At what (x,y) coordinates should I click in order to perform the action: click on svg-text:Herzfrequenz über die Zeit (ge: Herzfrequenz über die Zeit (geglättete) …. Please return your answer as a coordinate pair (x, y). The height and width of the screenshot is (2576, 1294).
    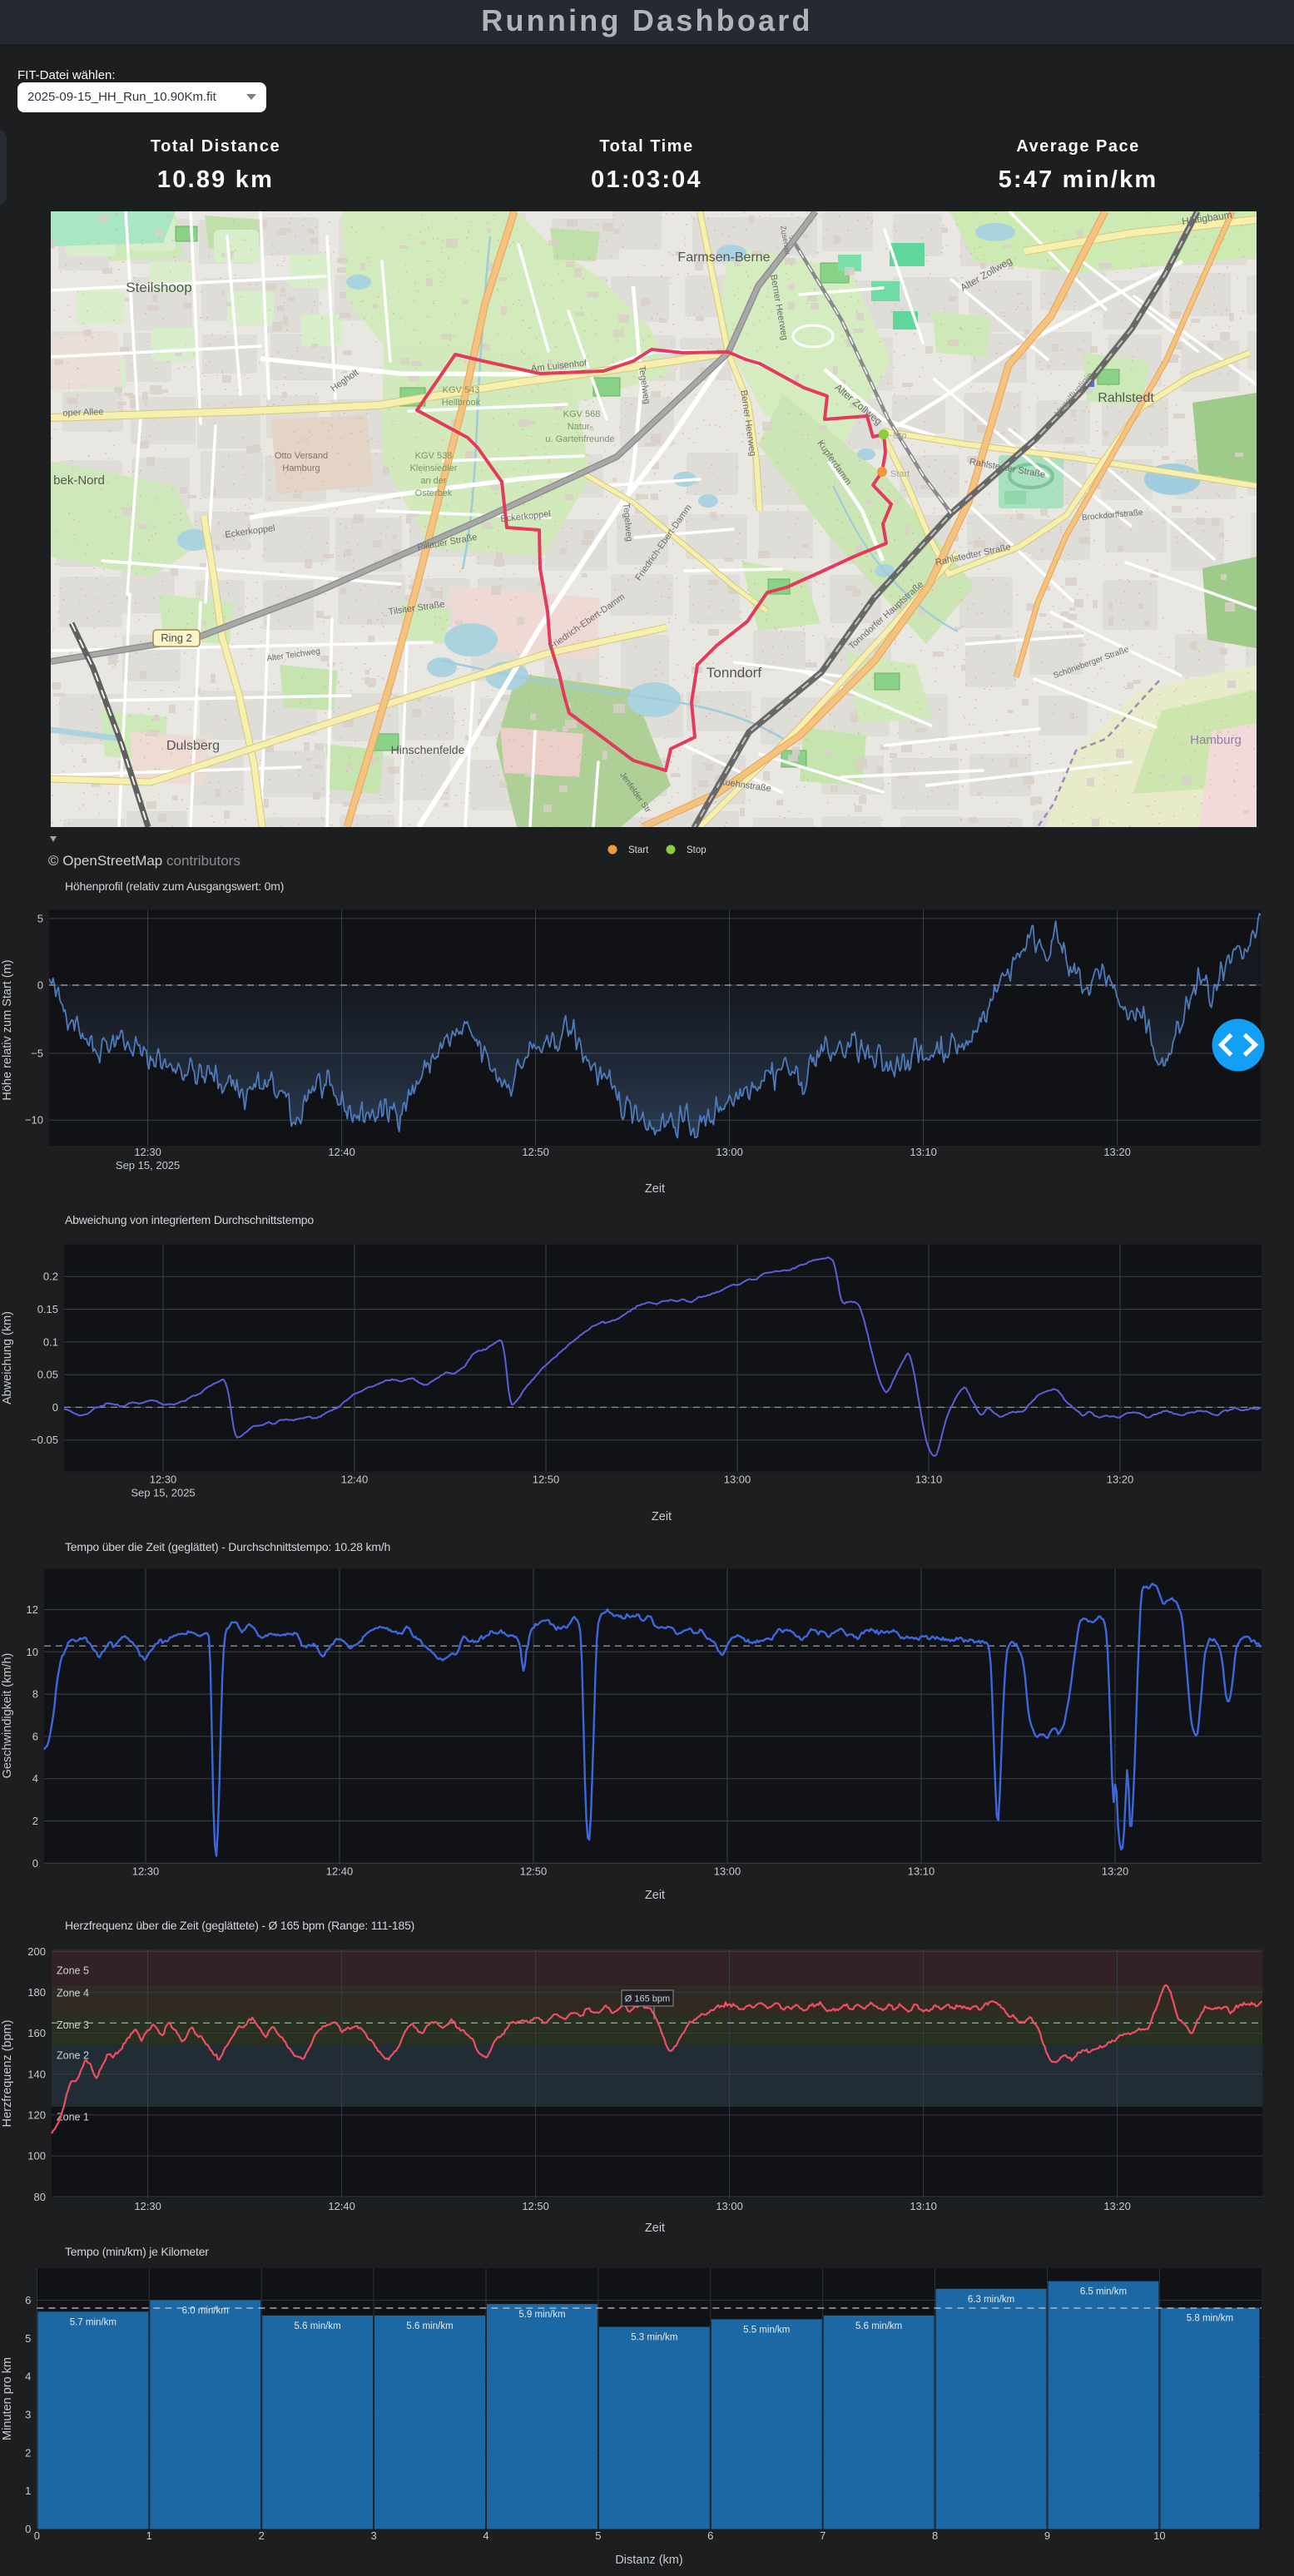
    Looking at the image, I should click on (239, 1926).